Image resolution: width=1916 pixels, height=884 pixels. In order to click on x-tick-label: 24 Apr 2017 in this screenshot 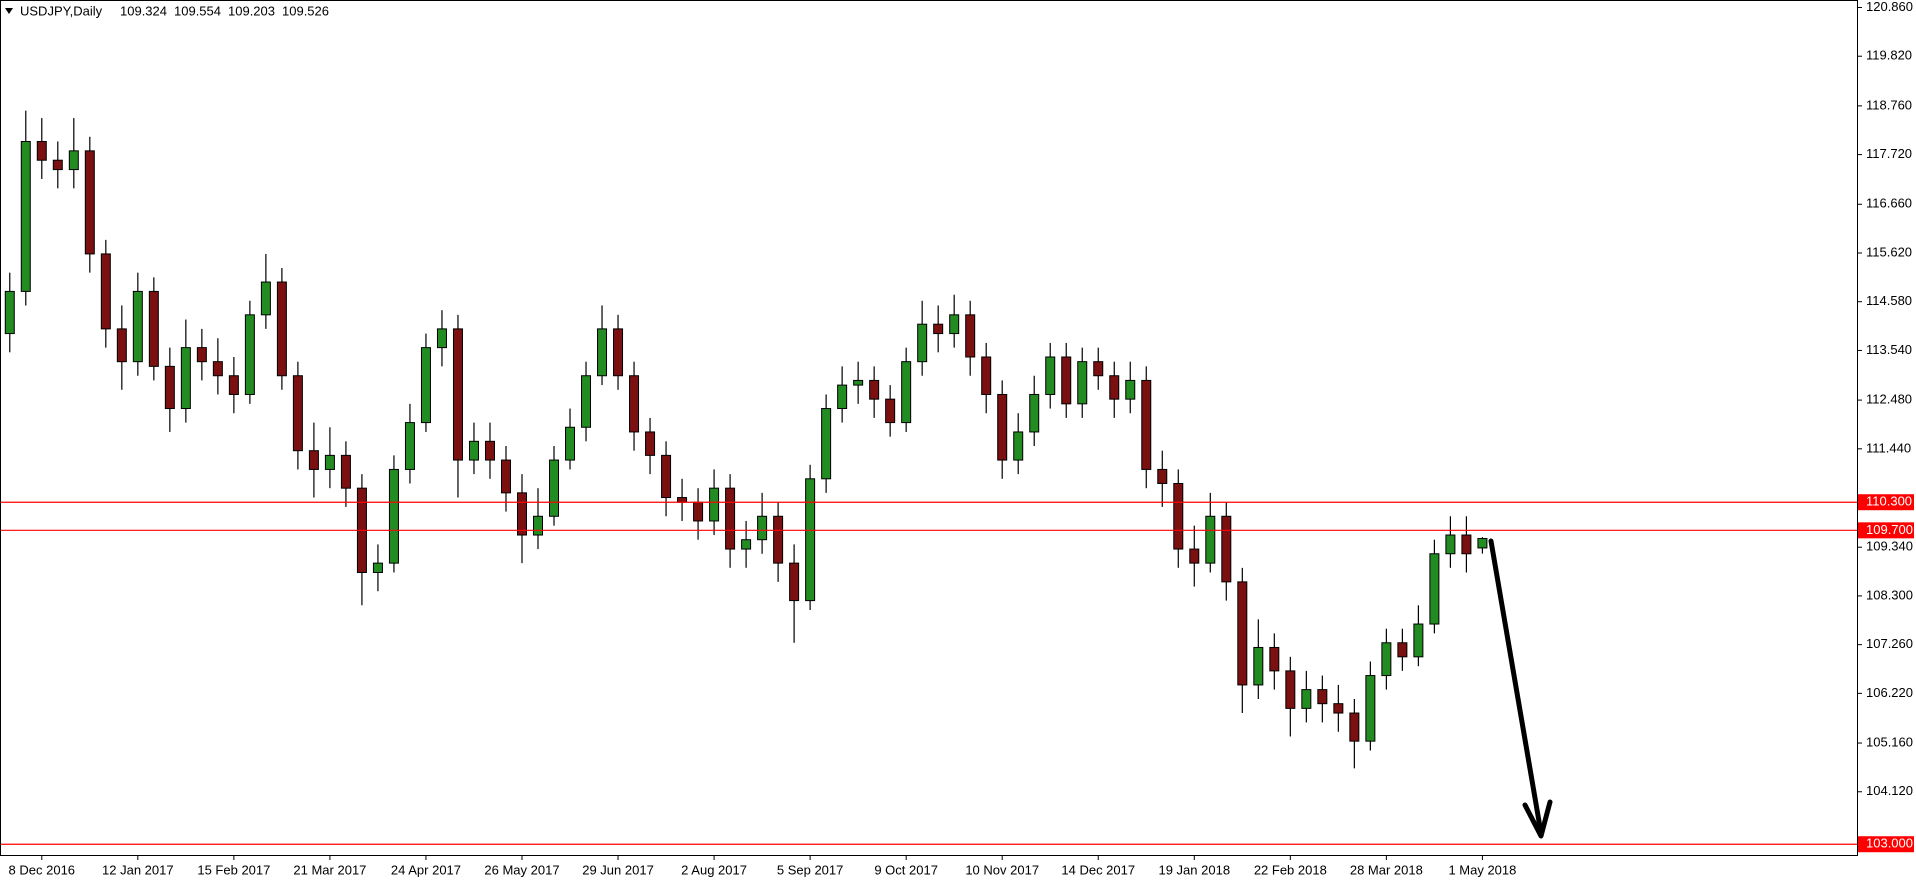, I will do `click(426, 869)`.